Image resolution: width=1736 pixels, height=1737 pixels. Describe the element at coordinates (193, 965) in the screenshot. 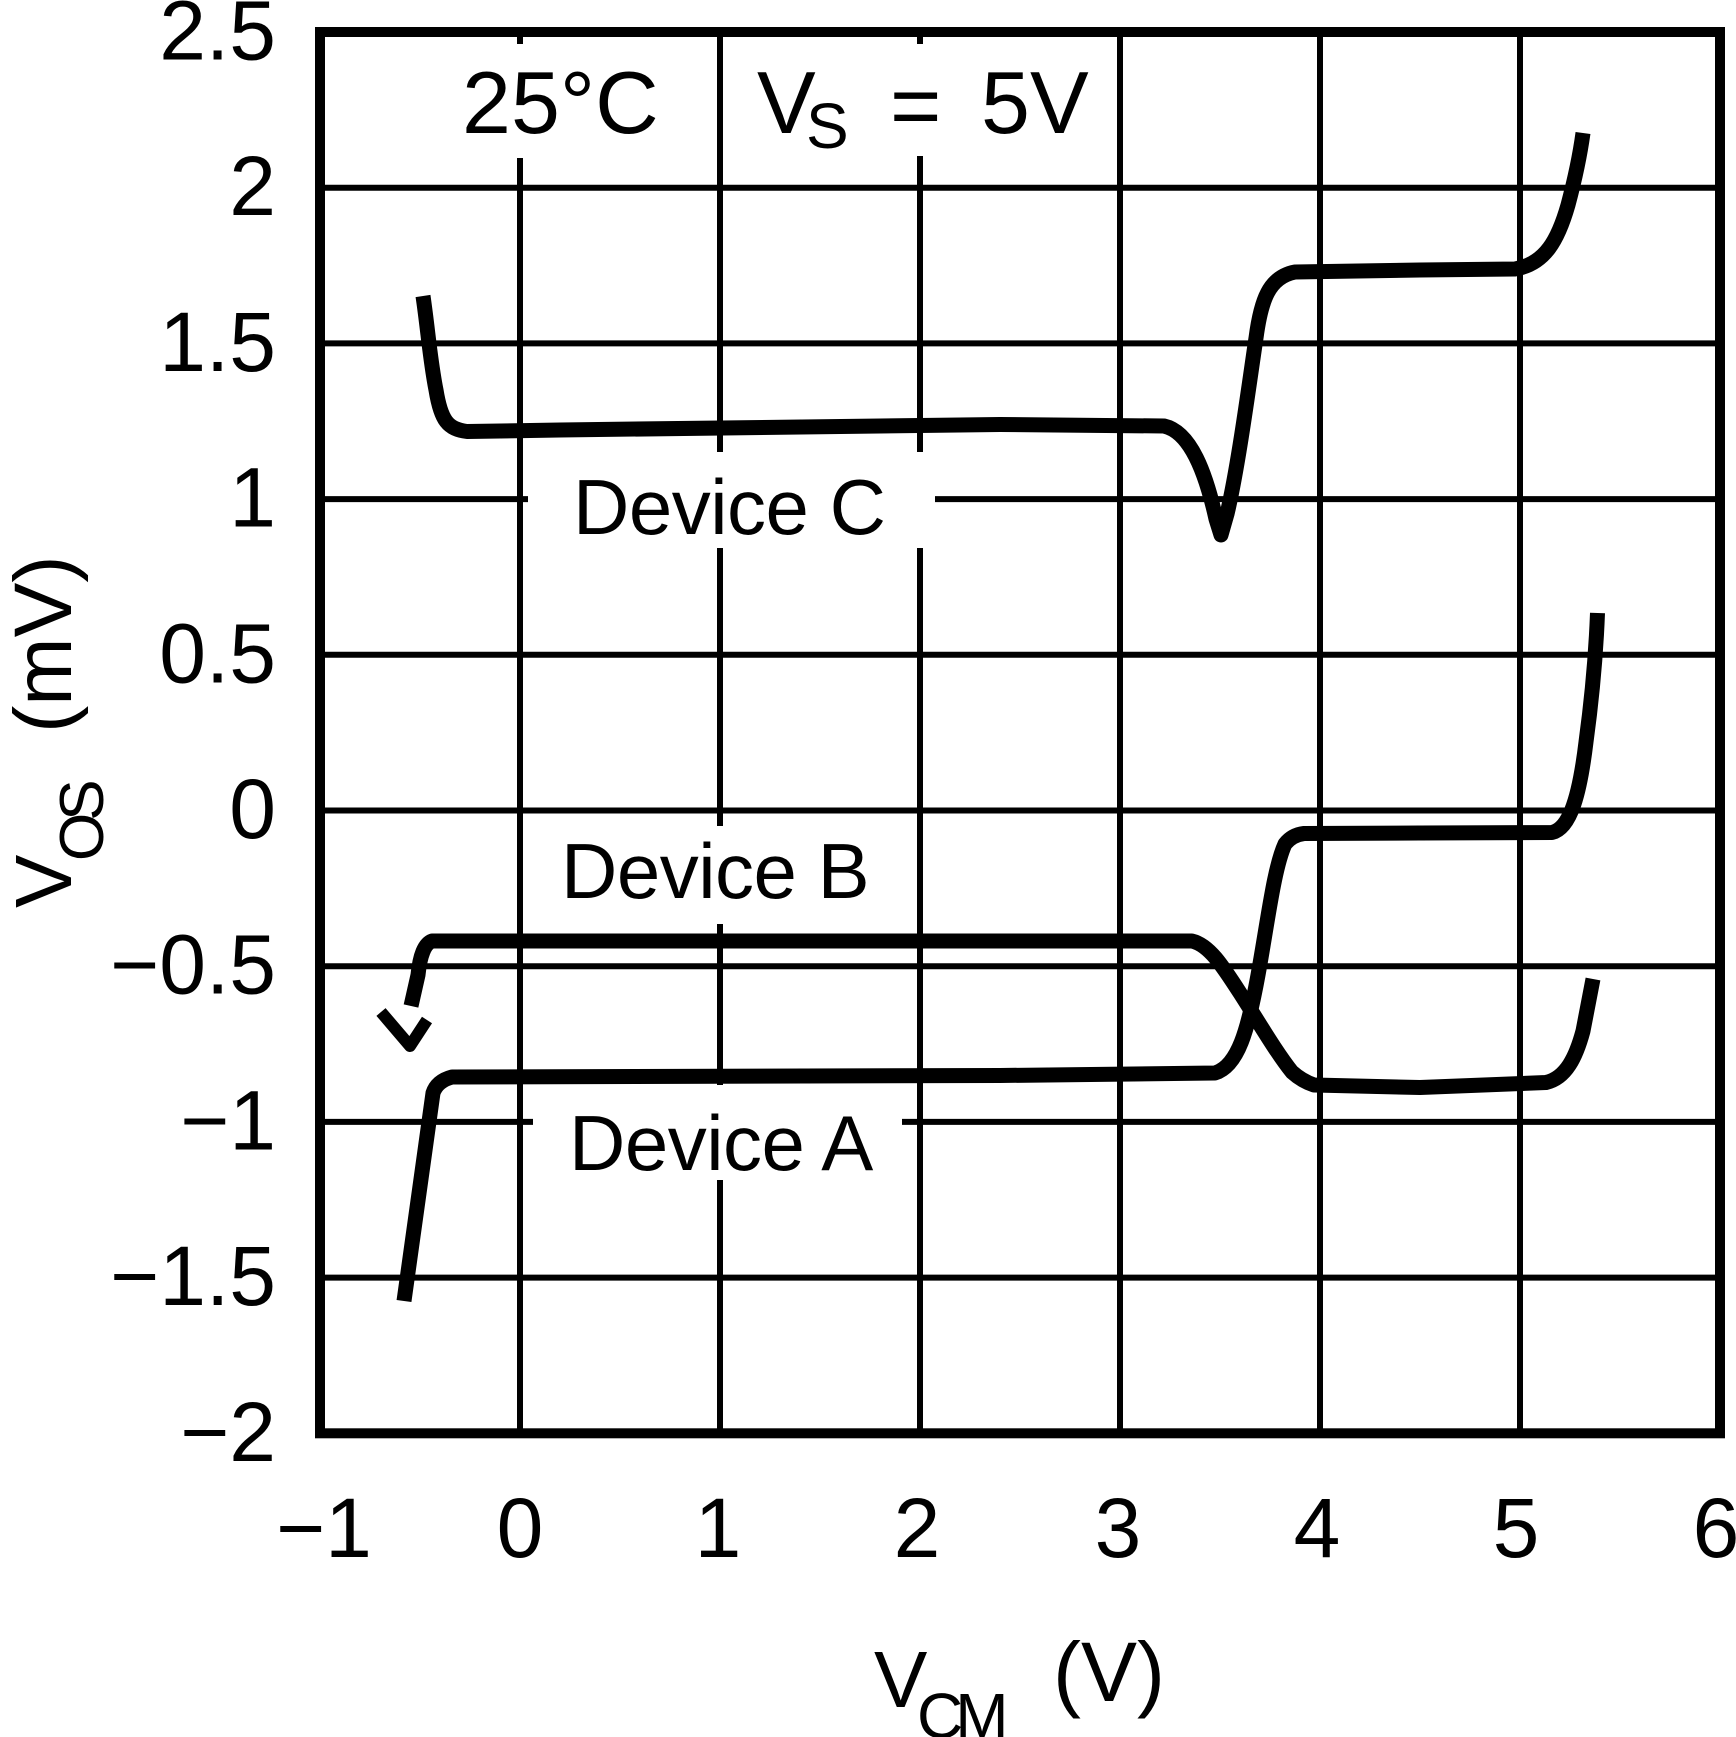

I see `svg-text: −0.5` at that location.